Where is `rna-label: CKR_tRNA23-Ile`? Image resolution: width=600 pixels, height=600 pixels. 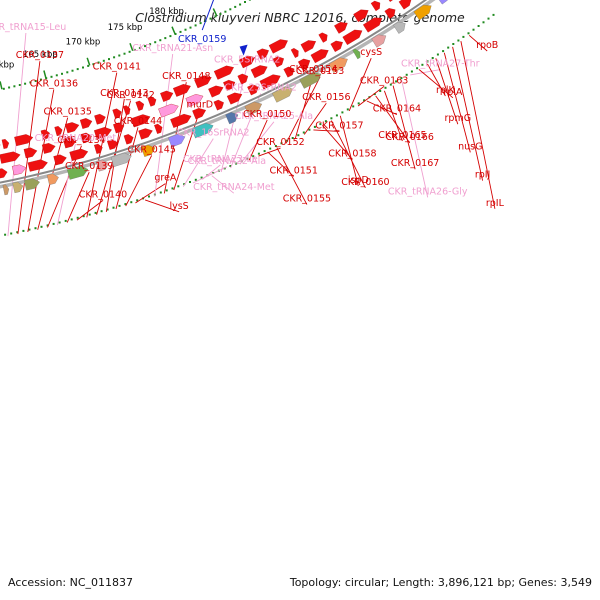 rna-label: CKR_tRNA23-Ile is located at coordinates (220, 159).